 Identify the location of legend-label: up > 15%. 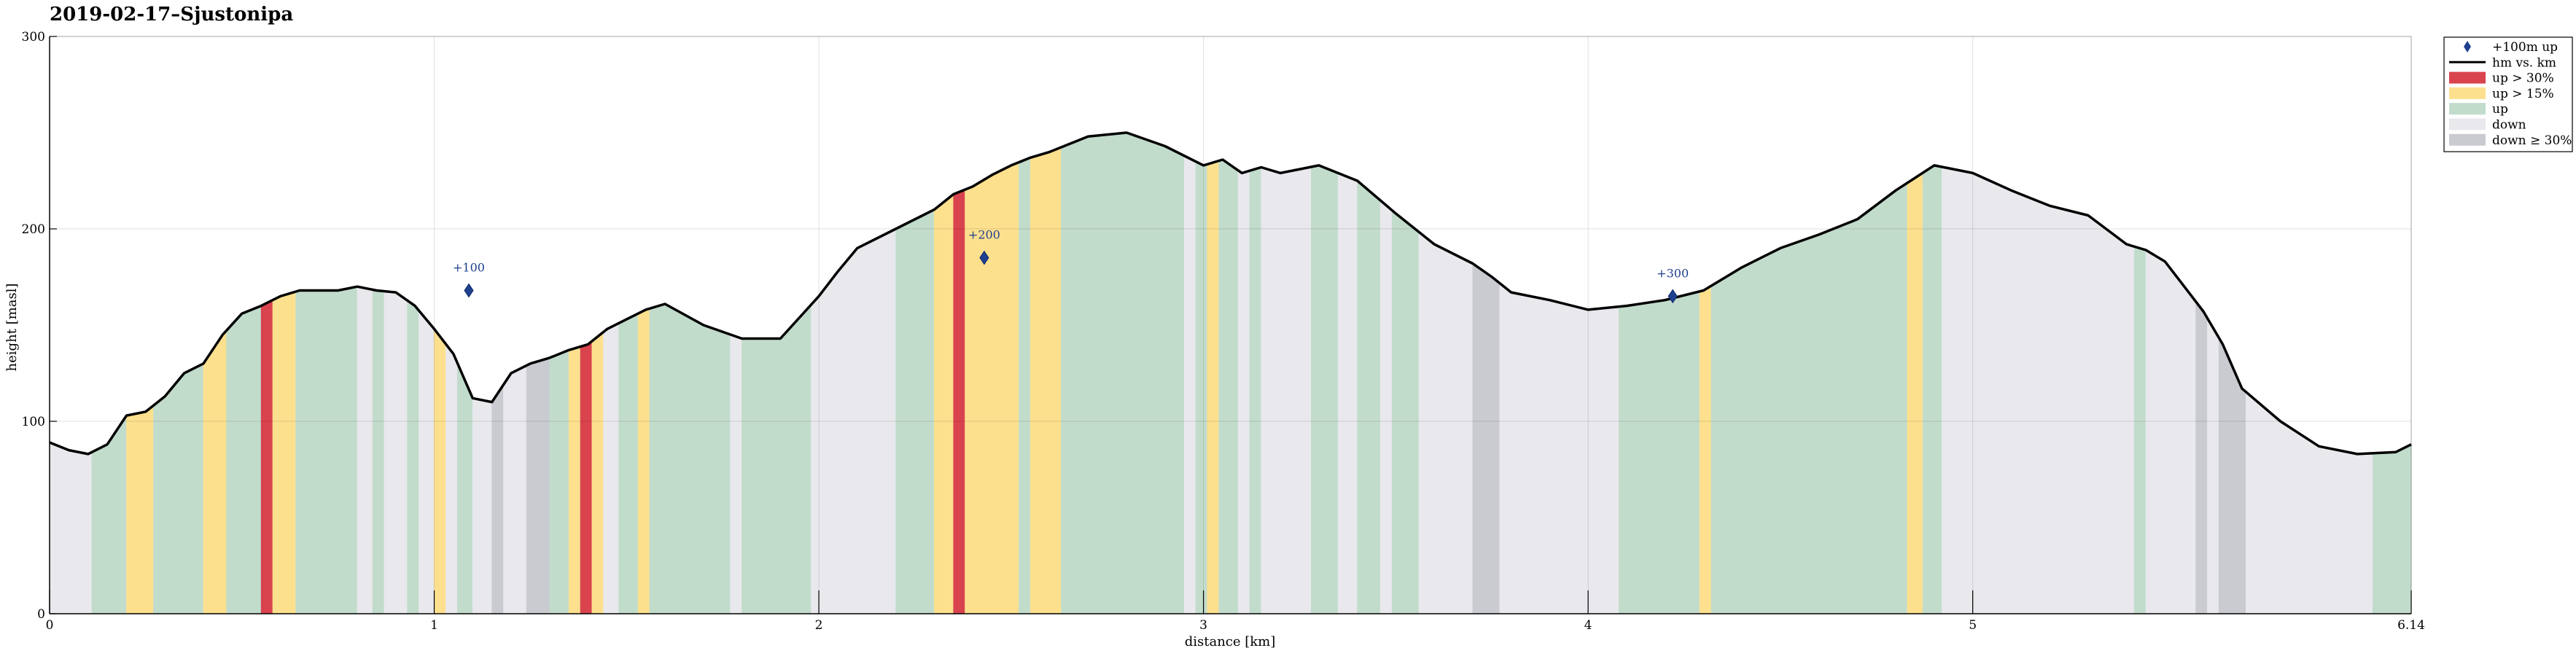
(2523, 94).